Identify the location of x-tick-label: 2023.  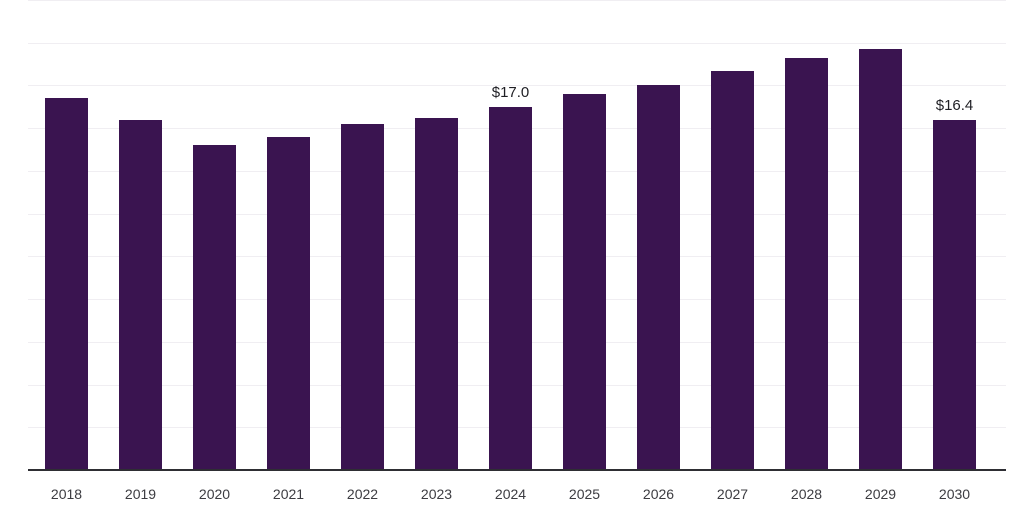
(436, 494).